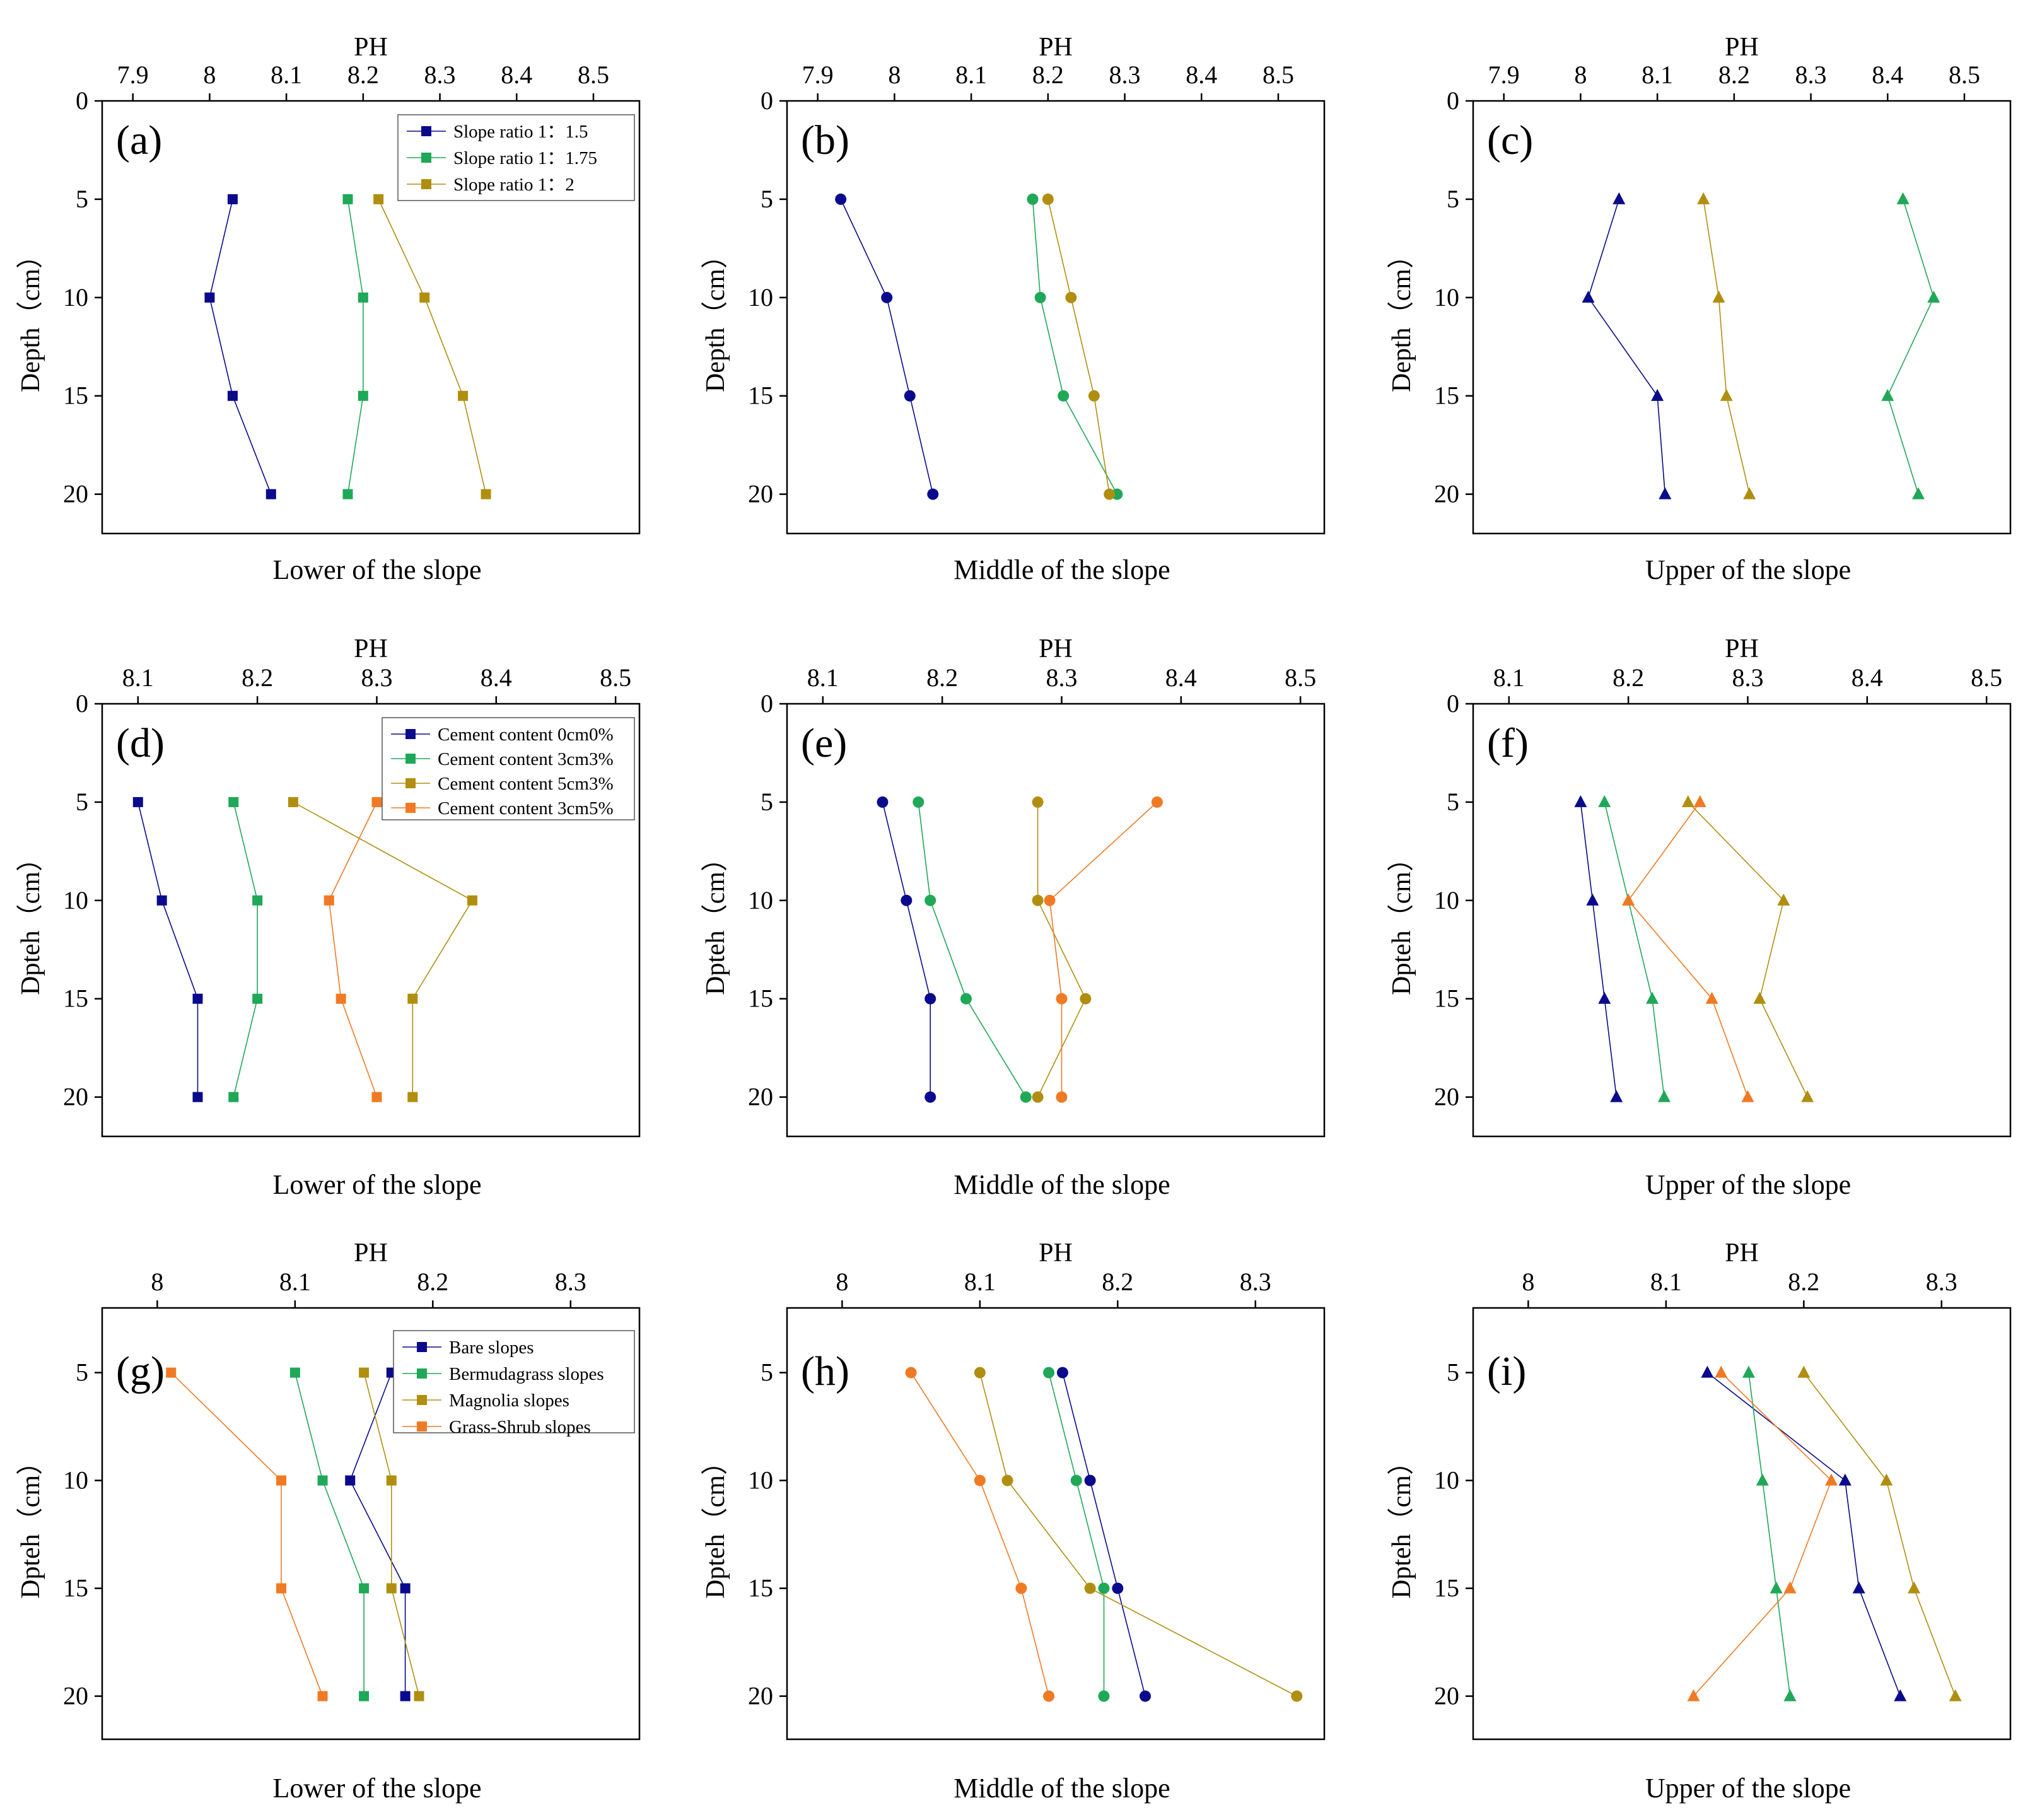 The image size is (2018, 1820). What do you see at coordinates (715, 1524) in the screenshot?
I see `y-axis-label: Dpteh（cm）` at bounding box center [715, 1524].